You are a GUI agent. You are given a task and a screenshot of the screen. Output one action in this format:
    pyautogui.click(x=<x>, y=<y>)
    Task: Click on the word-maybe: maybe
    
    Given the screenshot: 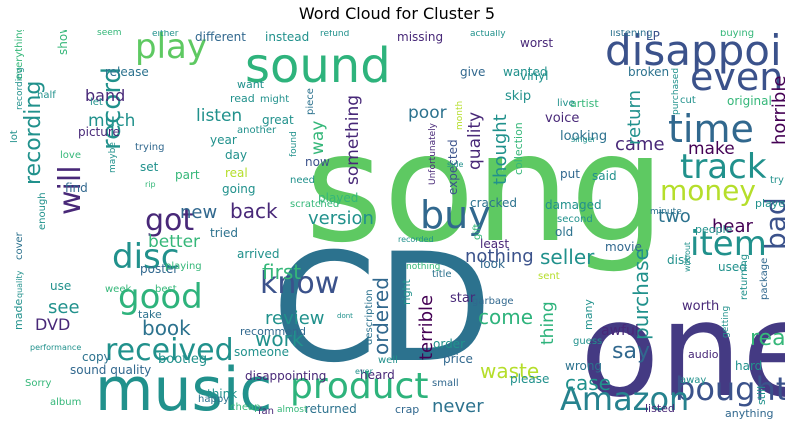 What is the action you would take?
    pyautogui.click(x=113, y=157)
    